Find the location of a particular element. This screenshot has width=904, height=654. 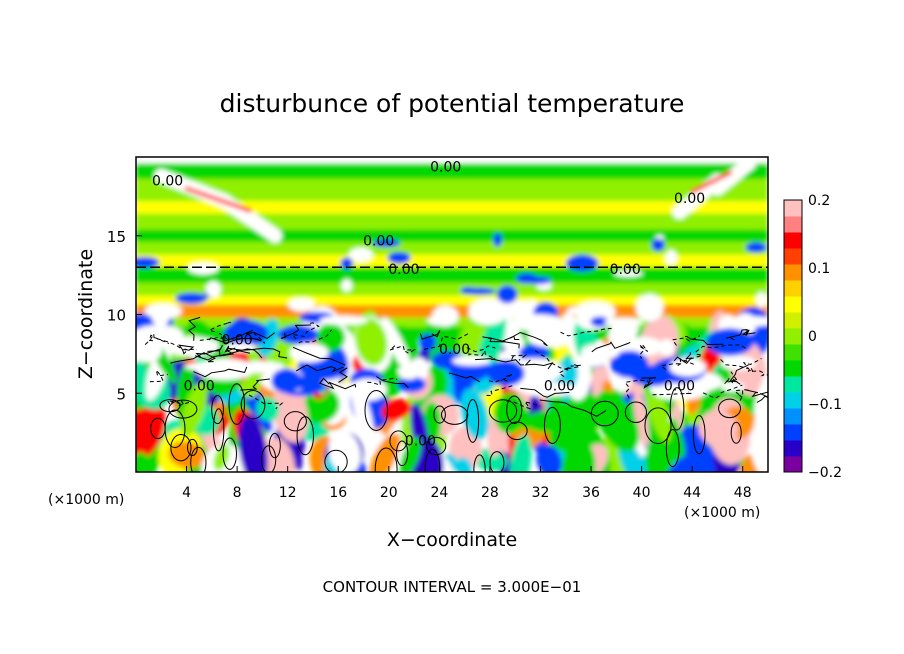

colorbar-tick-label: −0.2 is located at coordinates (825, 473).